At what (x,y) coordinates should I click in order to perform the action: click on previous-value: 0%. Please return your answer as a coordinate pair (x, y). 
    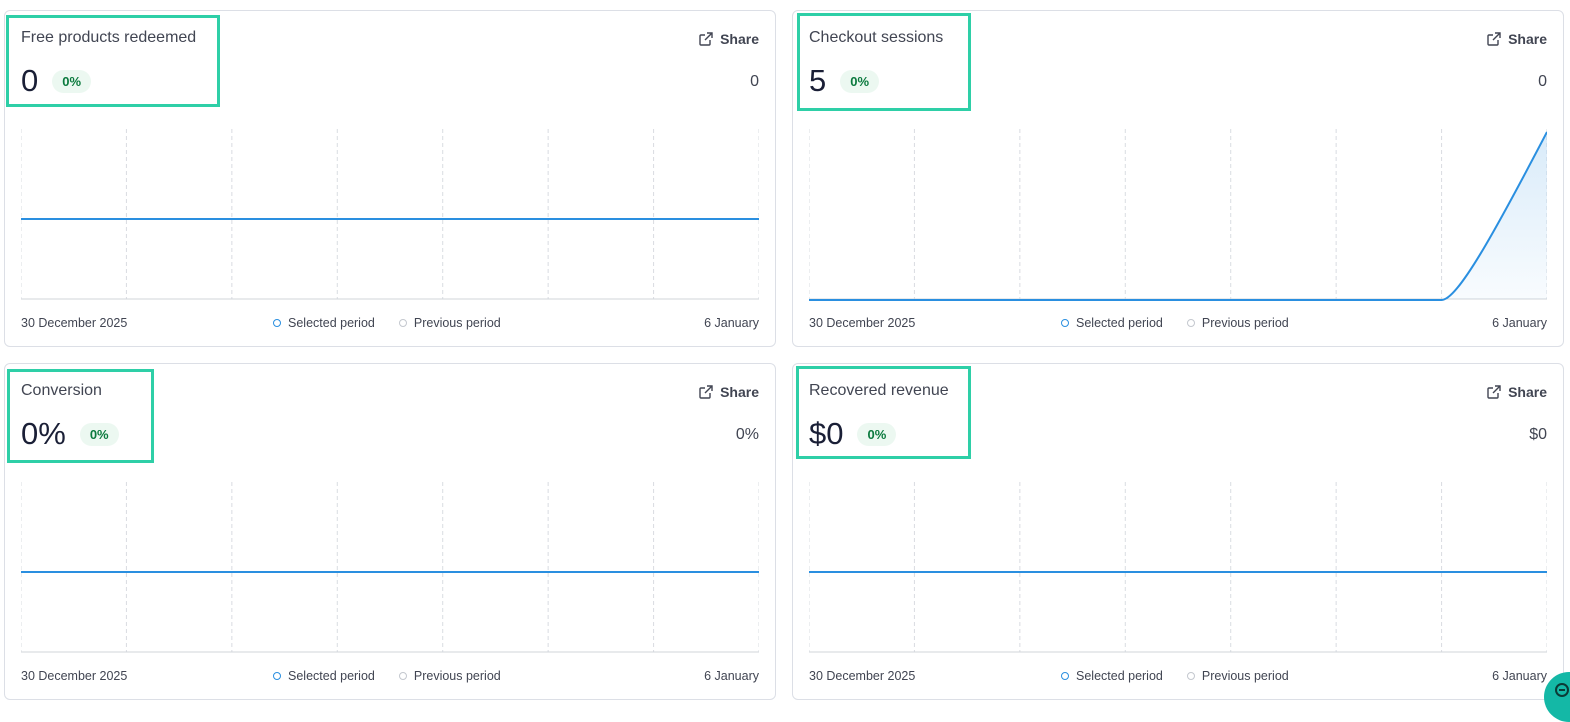
    Looking at the image, I should click on (747, 434).